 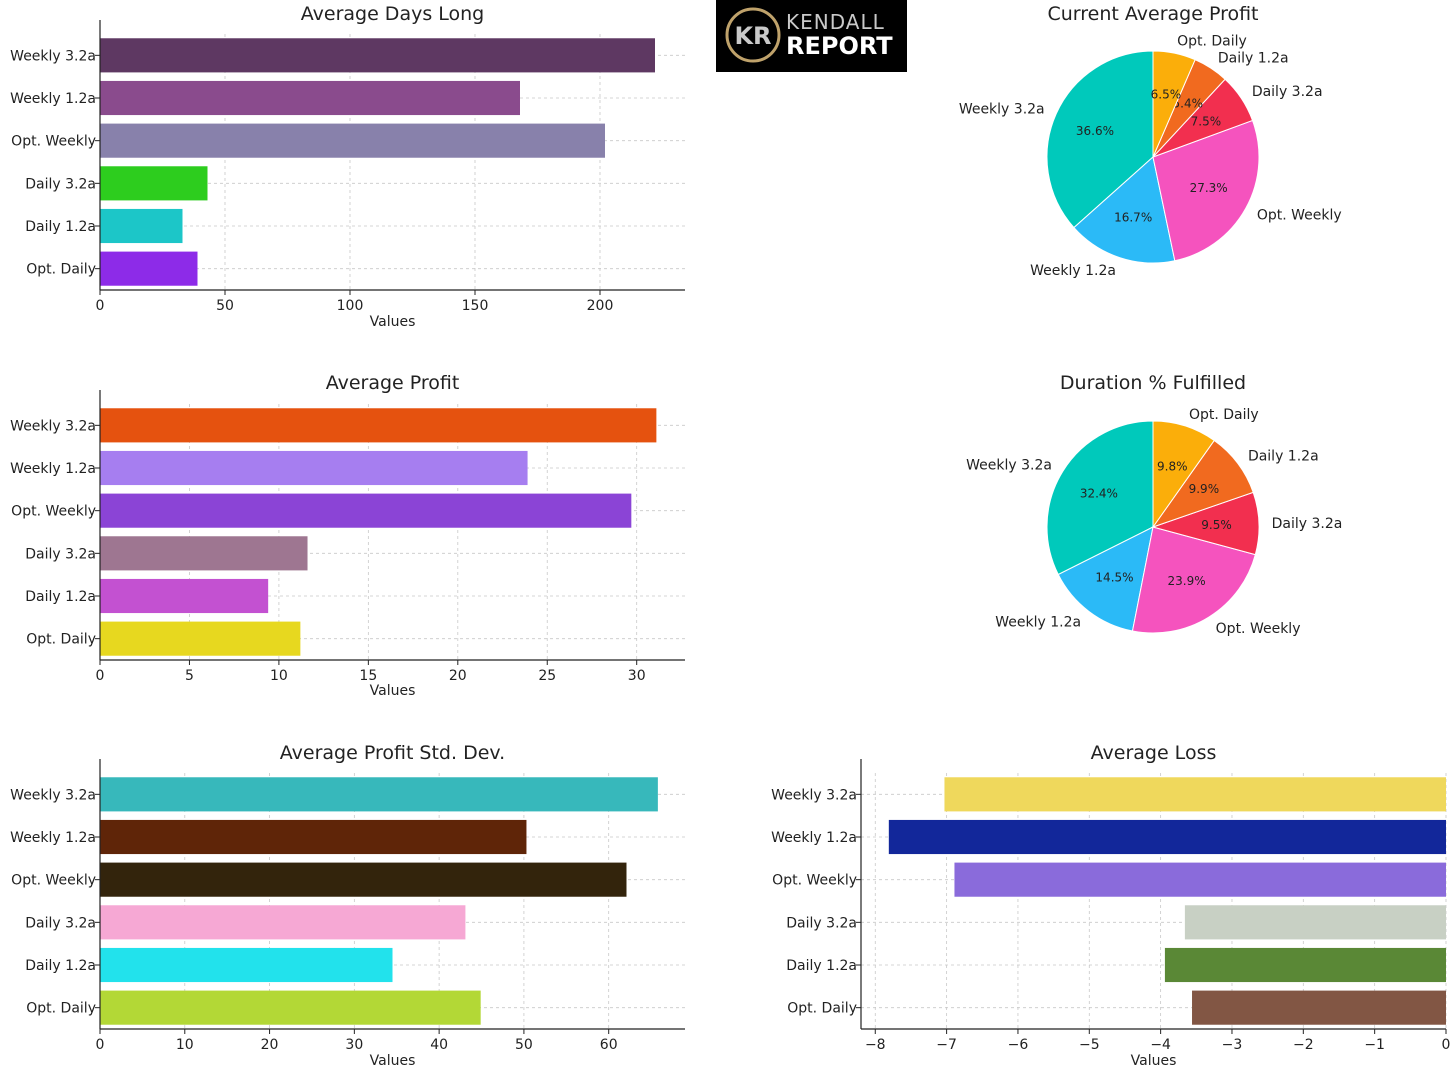 I want to click on slice-percent-label: 27.3%, so click(x=1209, y=188).